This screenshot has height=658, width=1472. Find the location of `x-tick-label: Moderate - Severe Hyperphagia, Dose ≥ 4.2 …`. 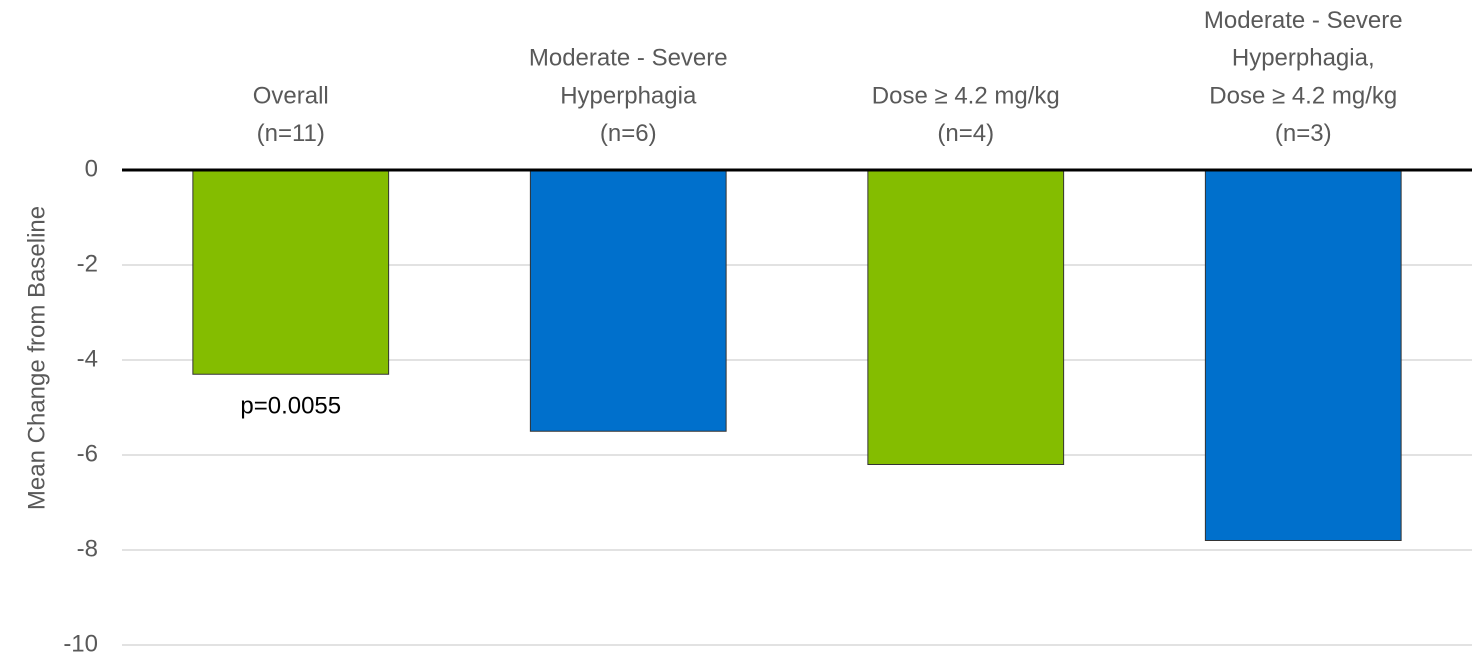

x-tick-label: Moderate - Severe Hyperphagia, Dose ≥ 4.2 … is located at coordinates (1303, 77).